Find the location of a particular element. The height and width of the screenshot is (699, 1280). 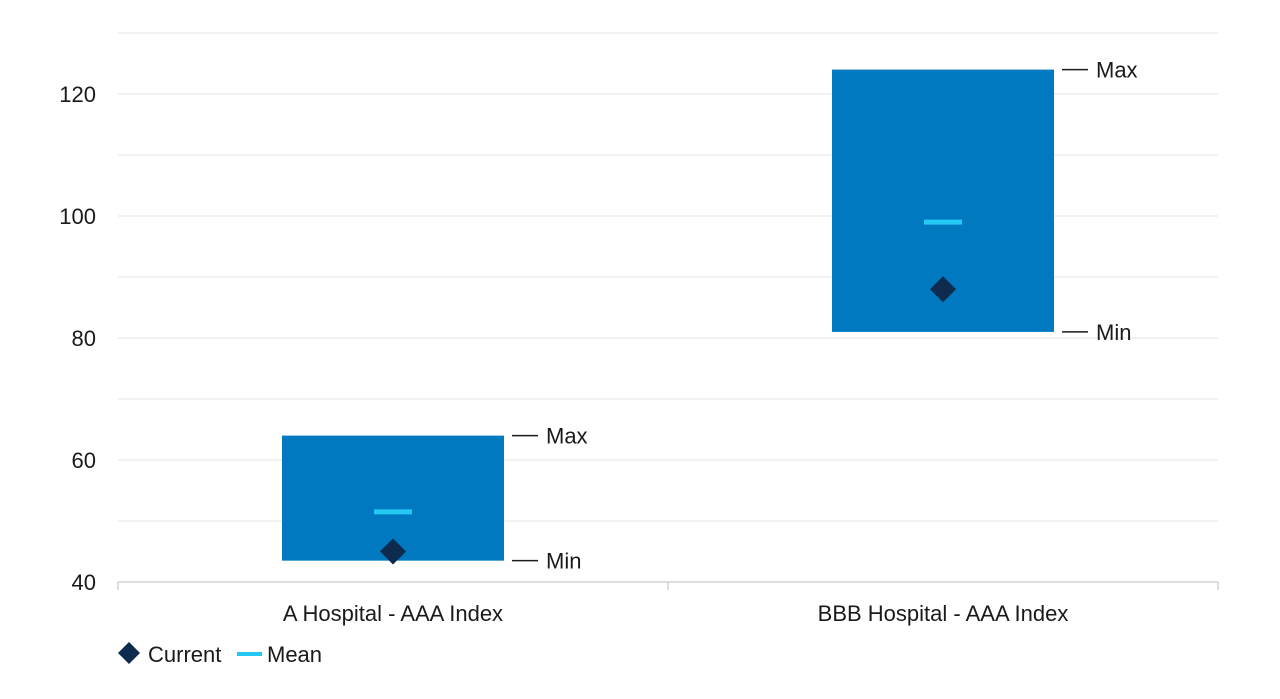

legend-current-label: Current is located at coordinates (184, 654).